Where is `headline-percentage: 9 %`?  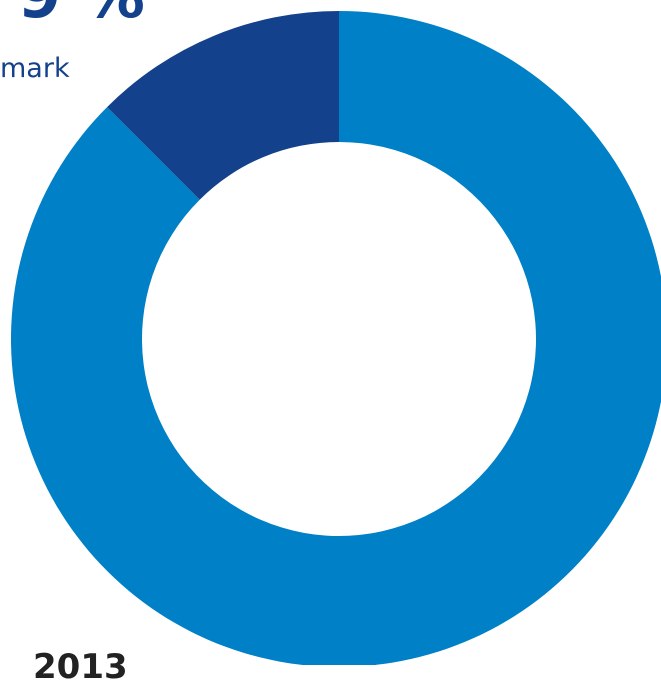
headline-percentage: 9 % is located at coordinates (81, 13).